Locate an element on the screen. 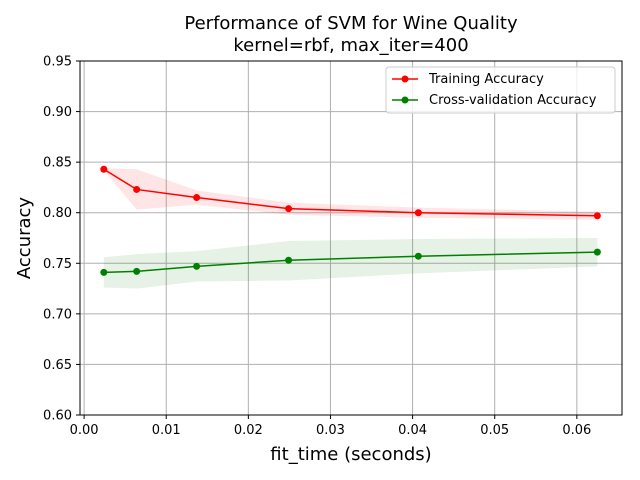  x-tick-label: 0.06 is located at coordinates (576, 430).